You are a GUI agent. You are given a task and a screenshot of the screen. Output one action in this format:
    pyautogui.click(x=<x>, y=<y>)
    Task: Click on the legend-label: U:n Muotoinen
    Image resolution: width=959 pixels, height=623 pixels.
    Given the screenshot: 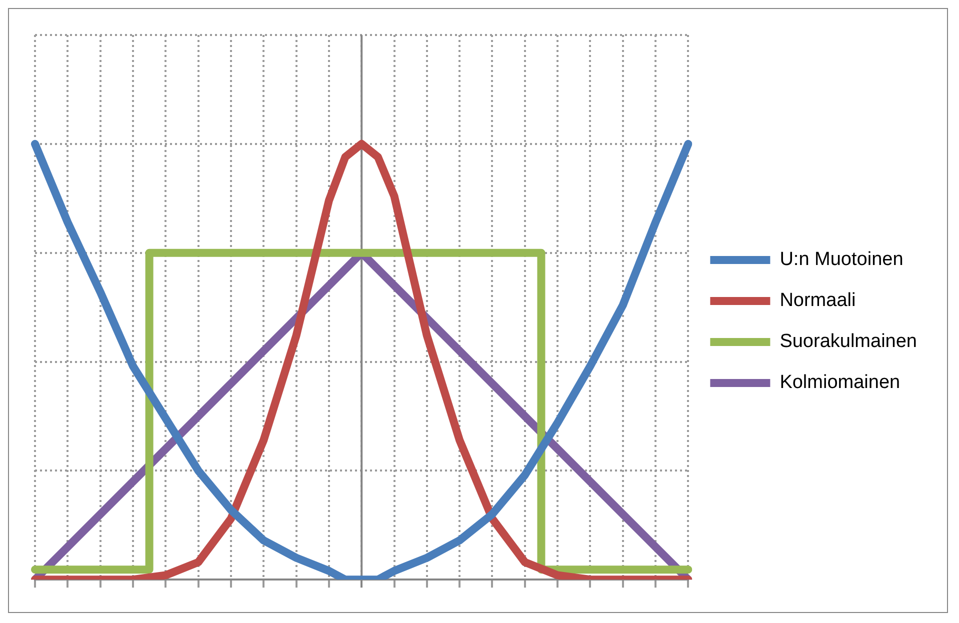 What is the action you would take?
    pyautogui.click(x=842, y=259)
    